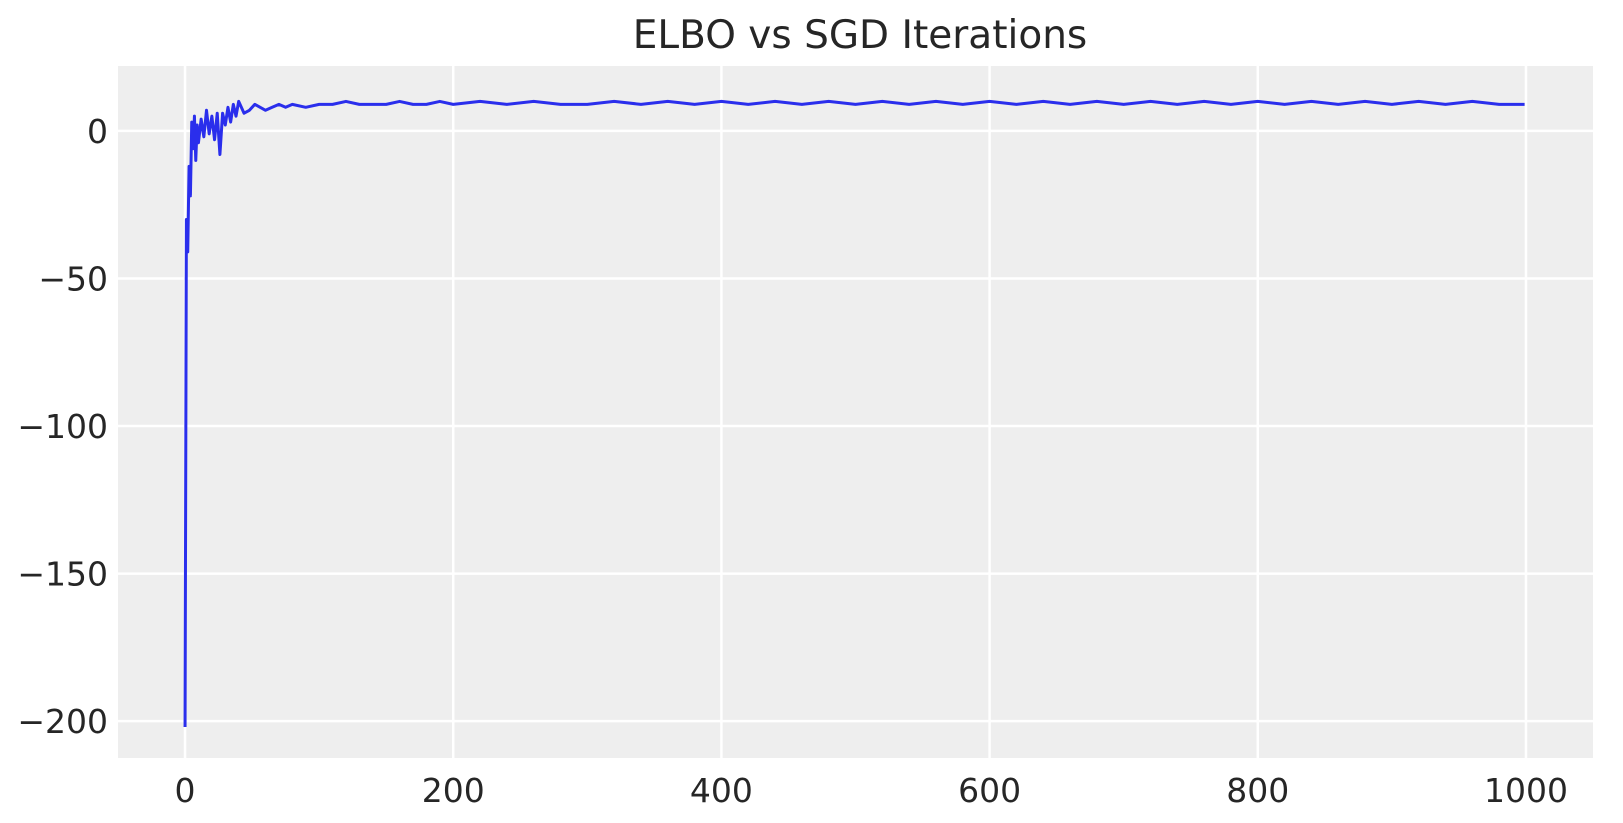  Describe the element at coordinates (453, 790) in the screenshot. I see `x-tick-label: 200` at that location.